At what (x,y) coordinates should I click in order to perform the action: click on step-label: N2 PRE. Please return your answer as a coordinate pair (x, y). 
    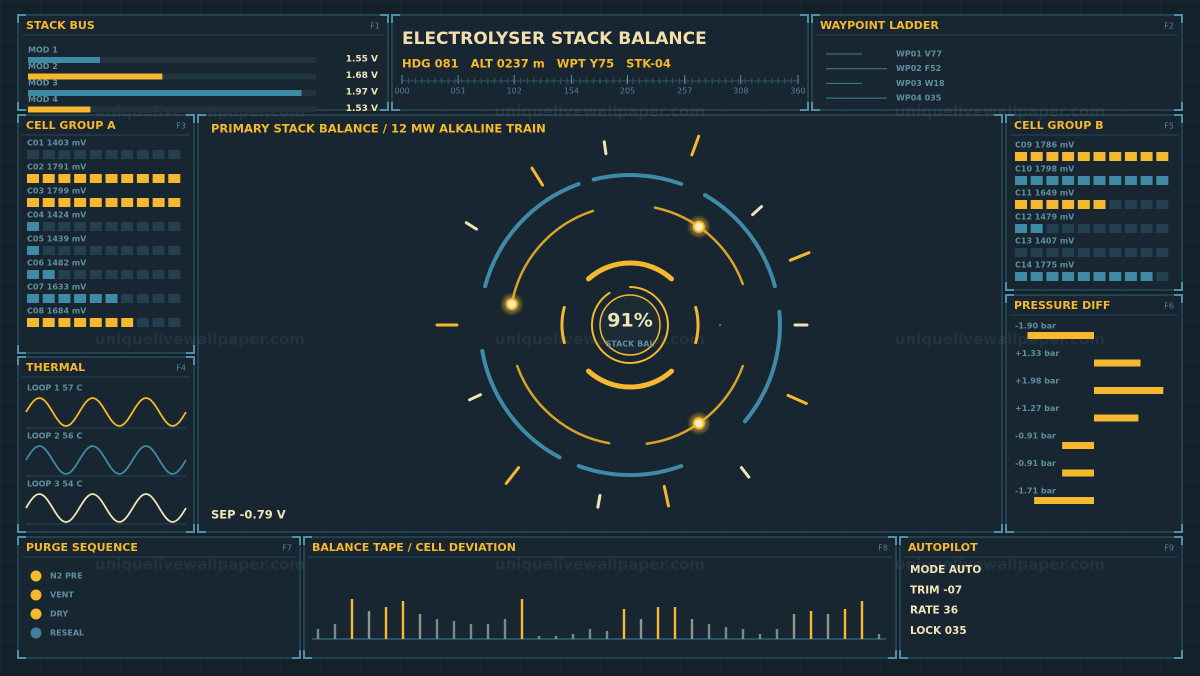
    Looking at the image, I should click on (66, 576).